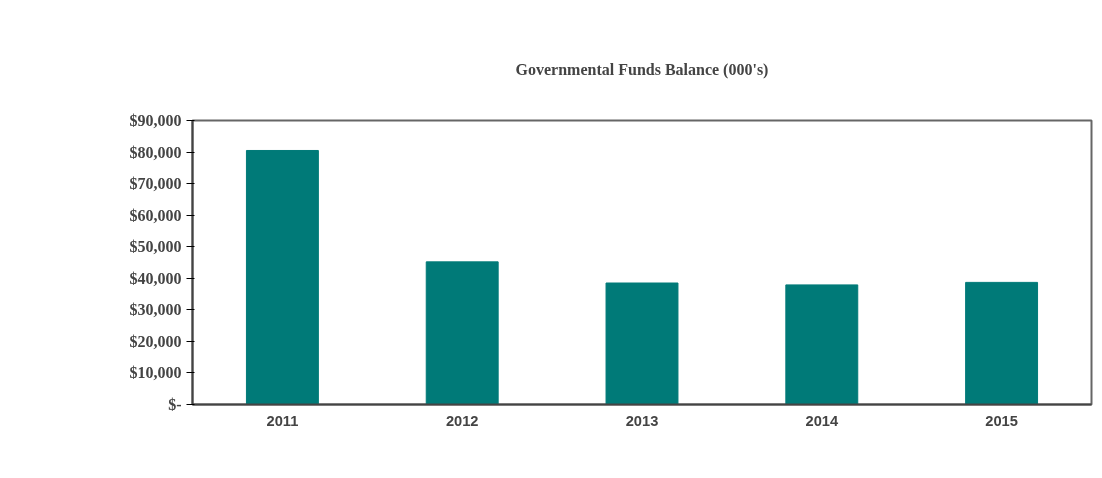 The height and width of the screenshot is (478, 1102). Describe the element at coordinates (155, 373) in the screenshot. I see `y-tick-label: $10,000` at that location.